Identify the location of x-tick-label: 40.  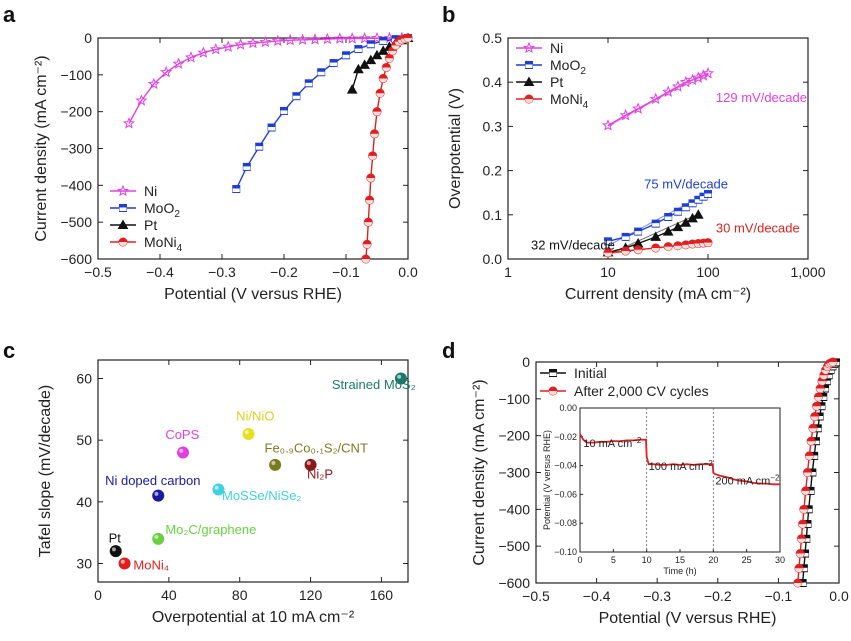
(169, 595).